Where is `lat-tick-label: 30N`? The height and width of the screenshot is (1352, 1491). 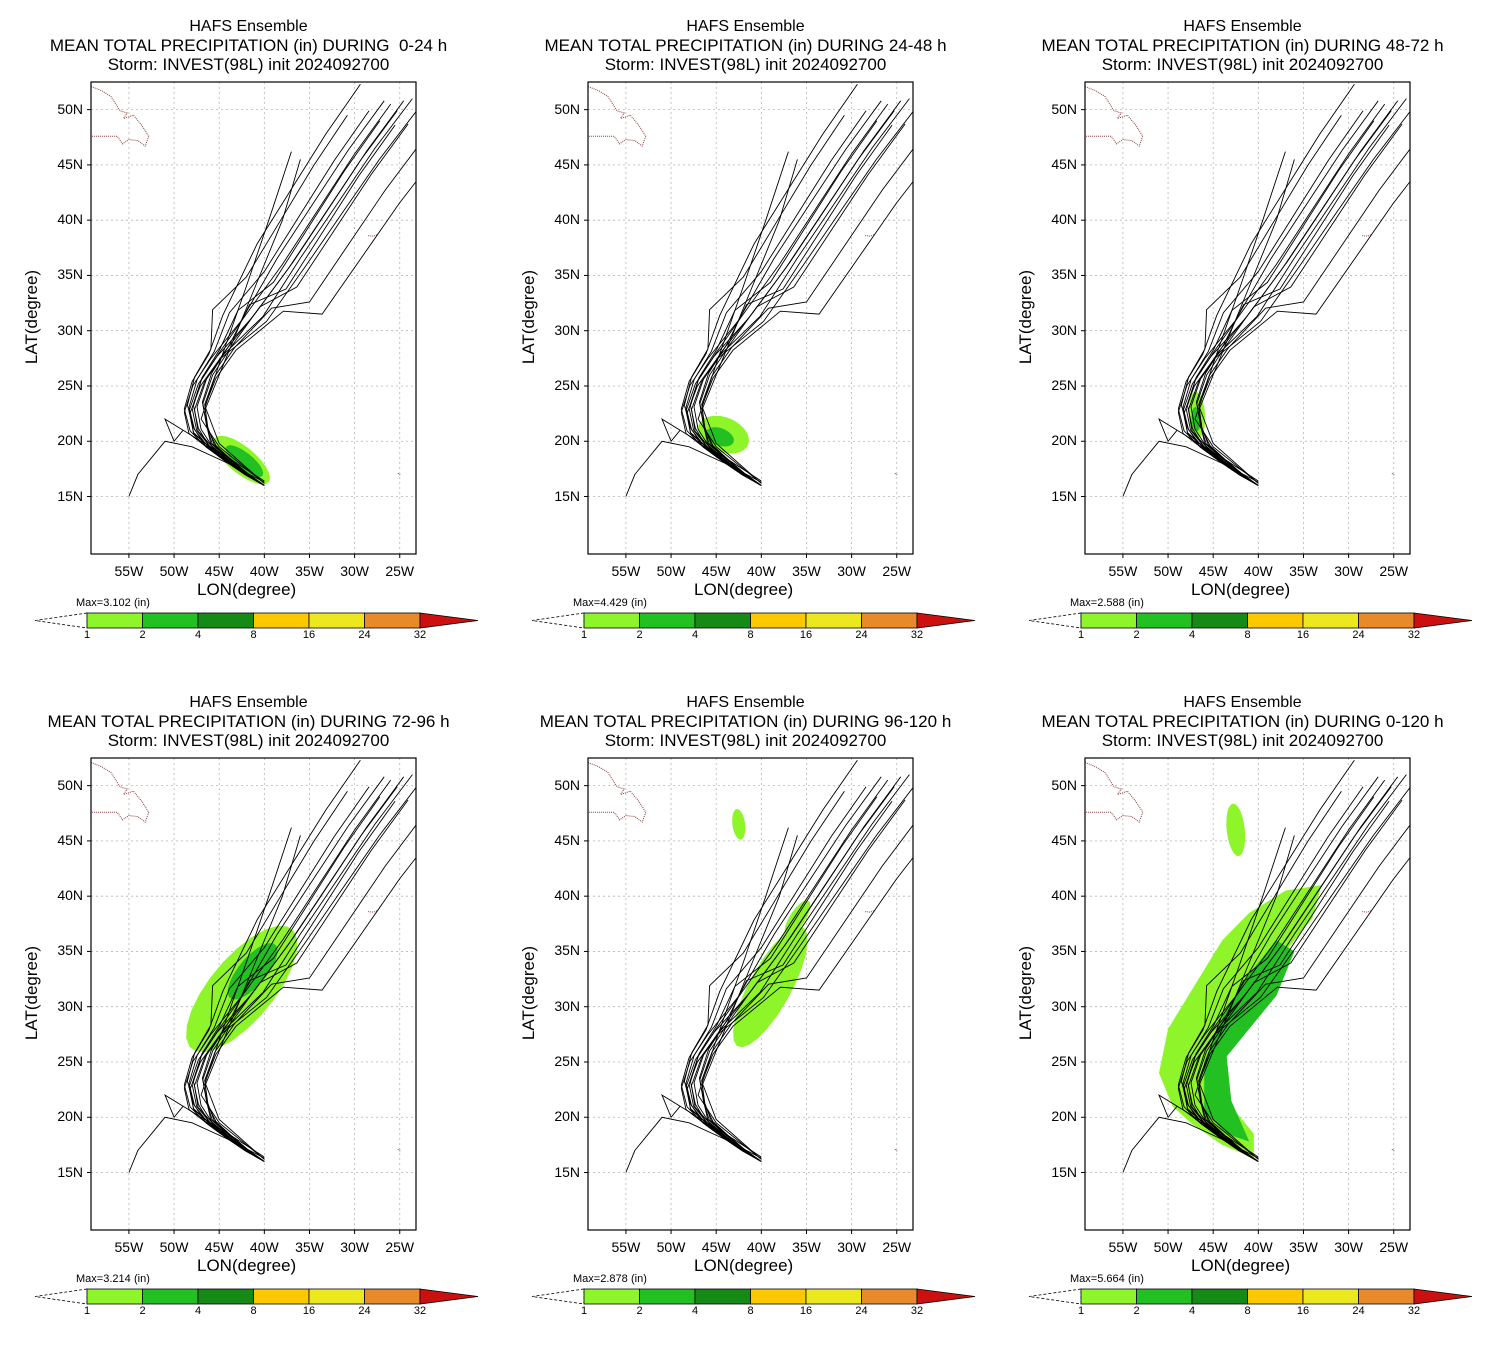 lat-tick-label: 30N is located at coordinates (1064, 1005).